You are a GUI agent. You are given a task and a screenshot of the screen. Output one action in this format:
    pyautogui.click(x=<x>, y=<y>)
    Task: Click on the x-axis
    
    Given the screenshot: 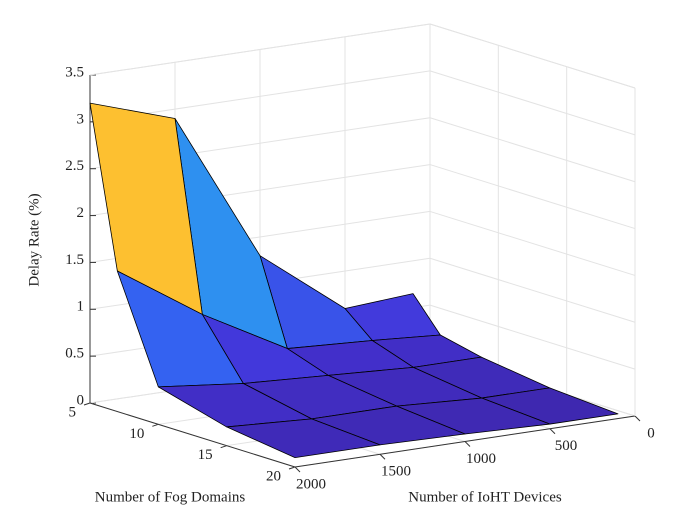 What is the action you would take?
    pyautogui.click(x=192, y=435)
    